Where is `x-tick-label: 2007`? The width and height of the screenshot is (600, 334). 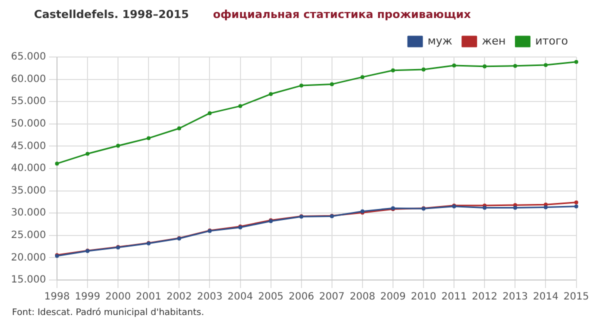
x-tick-label: 2007 is located at coordinates (332, 297).